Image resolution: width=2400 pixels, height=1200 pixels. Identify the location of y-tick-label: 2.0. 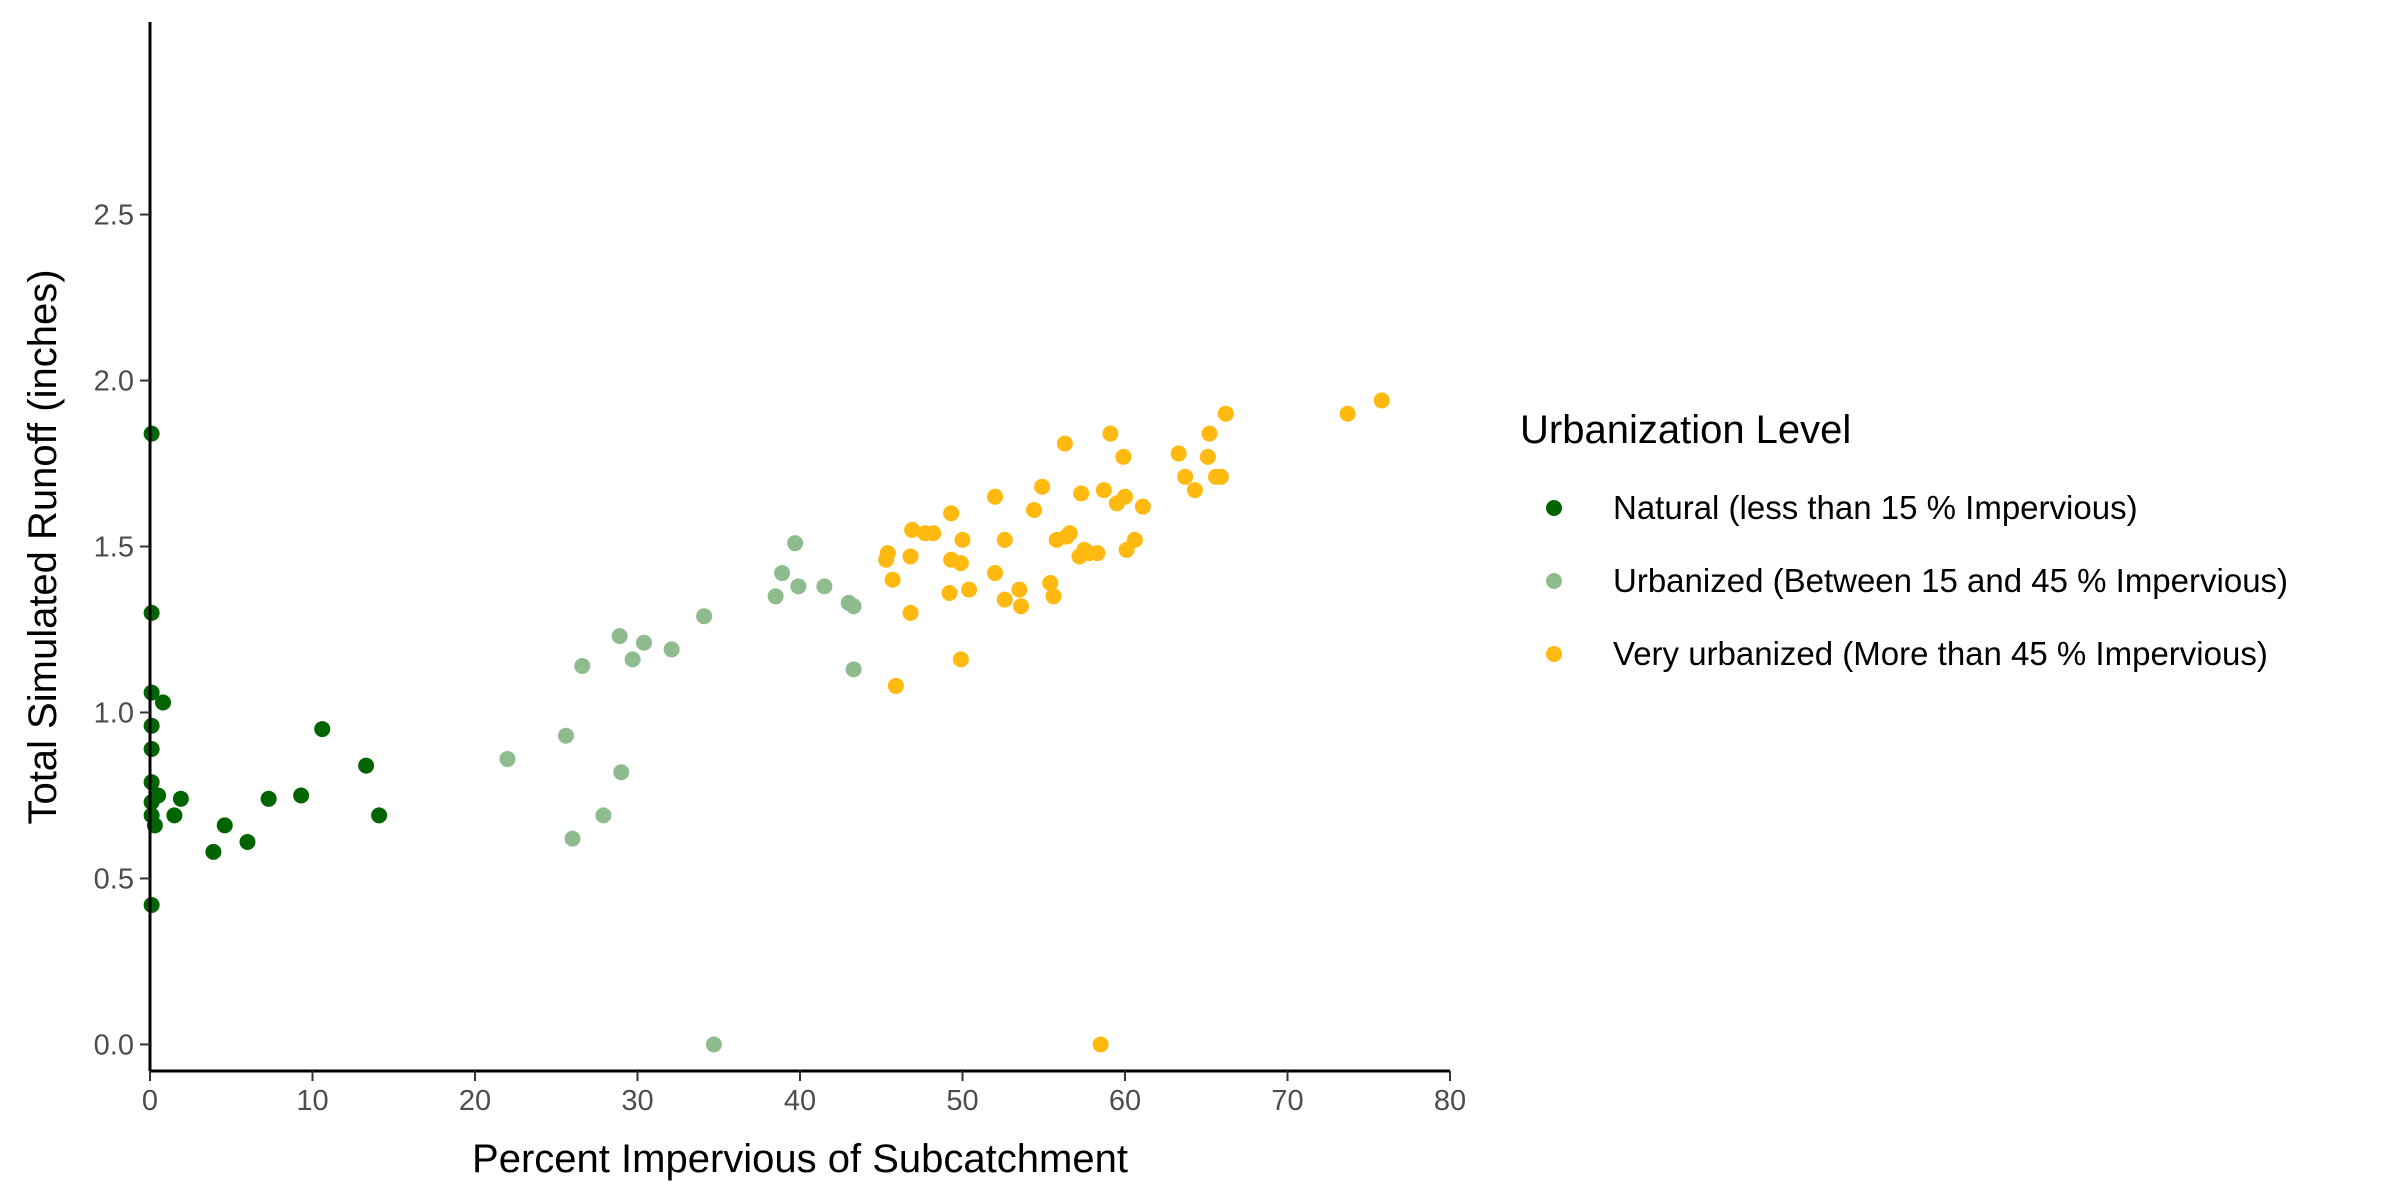
(114, 382).